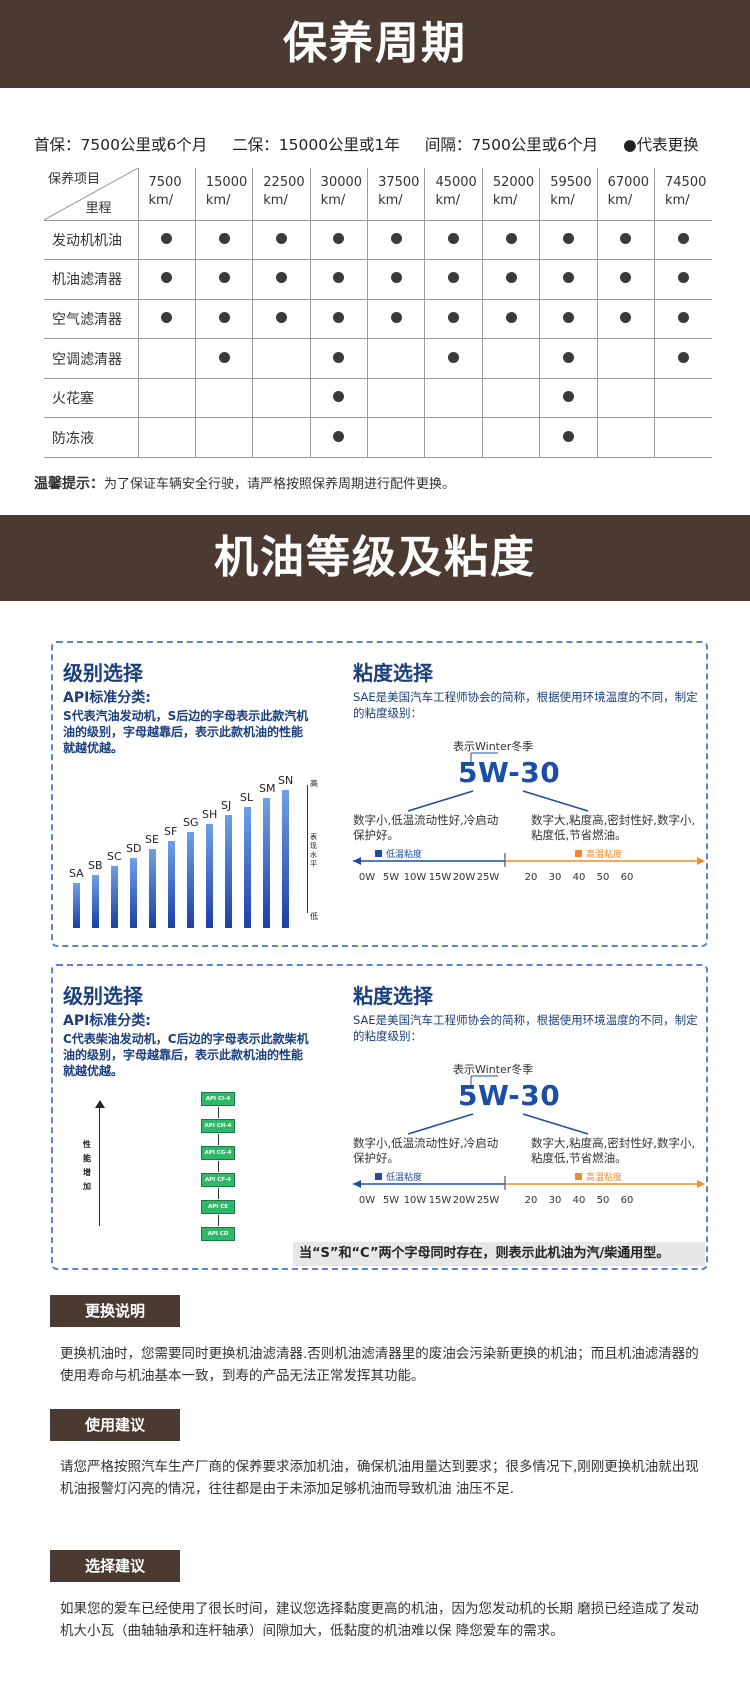  I want to click on tip-note: 温馨提示：为了保证车辆安全行驶，请严格按照保养周期进行配件更换。, so click(244, 483).